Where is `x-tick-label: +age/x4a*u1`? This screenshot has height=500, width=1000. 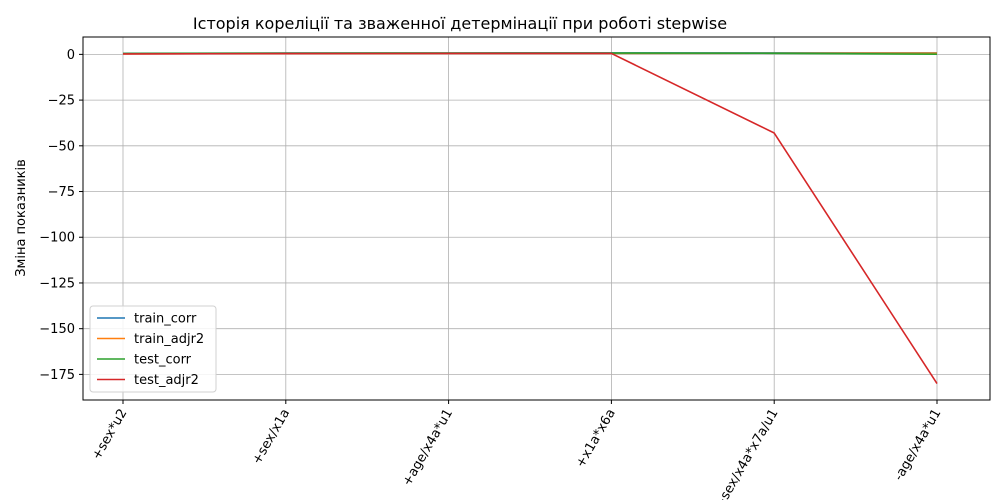
x-tick-label: +age/x4a*u1 is located at coordinates (428, 447).